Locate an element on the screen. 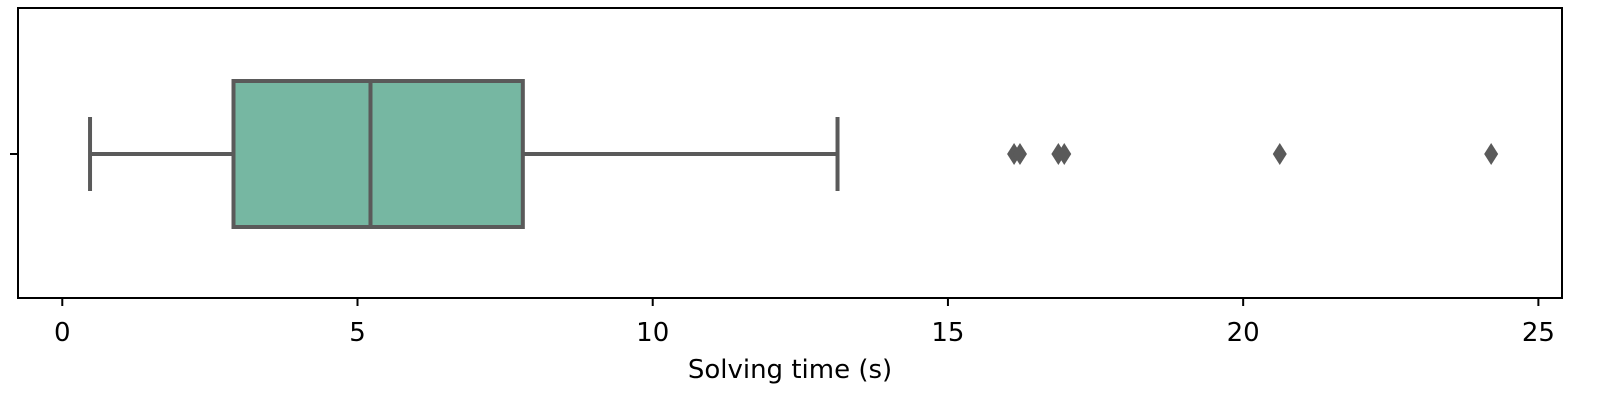  iqr-box is located at coordinates (378, 154).